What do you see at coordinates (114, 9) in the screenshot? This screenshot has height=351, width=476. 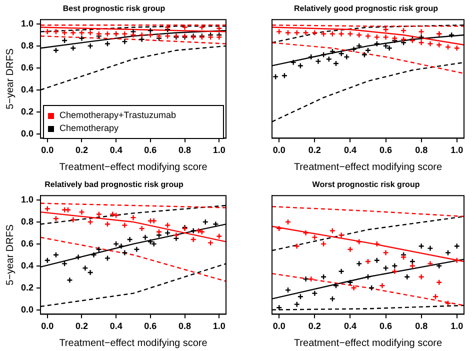 I see `chart-title: Best prognostic risk group` at bounding box center [114, 9].